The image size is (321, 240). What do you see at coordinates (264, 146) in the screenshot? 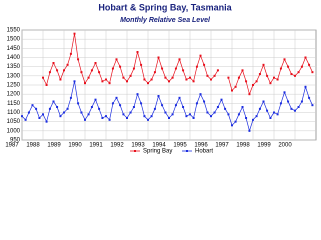
I see `x-tick-label: 1999` at bounding box center [264, 146].